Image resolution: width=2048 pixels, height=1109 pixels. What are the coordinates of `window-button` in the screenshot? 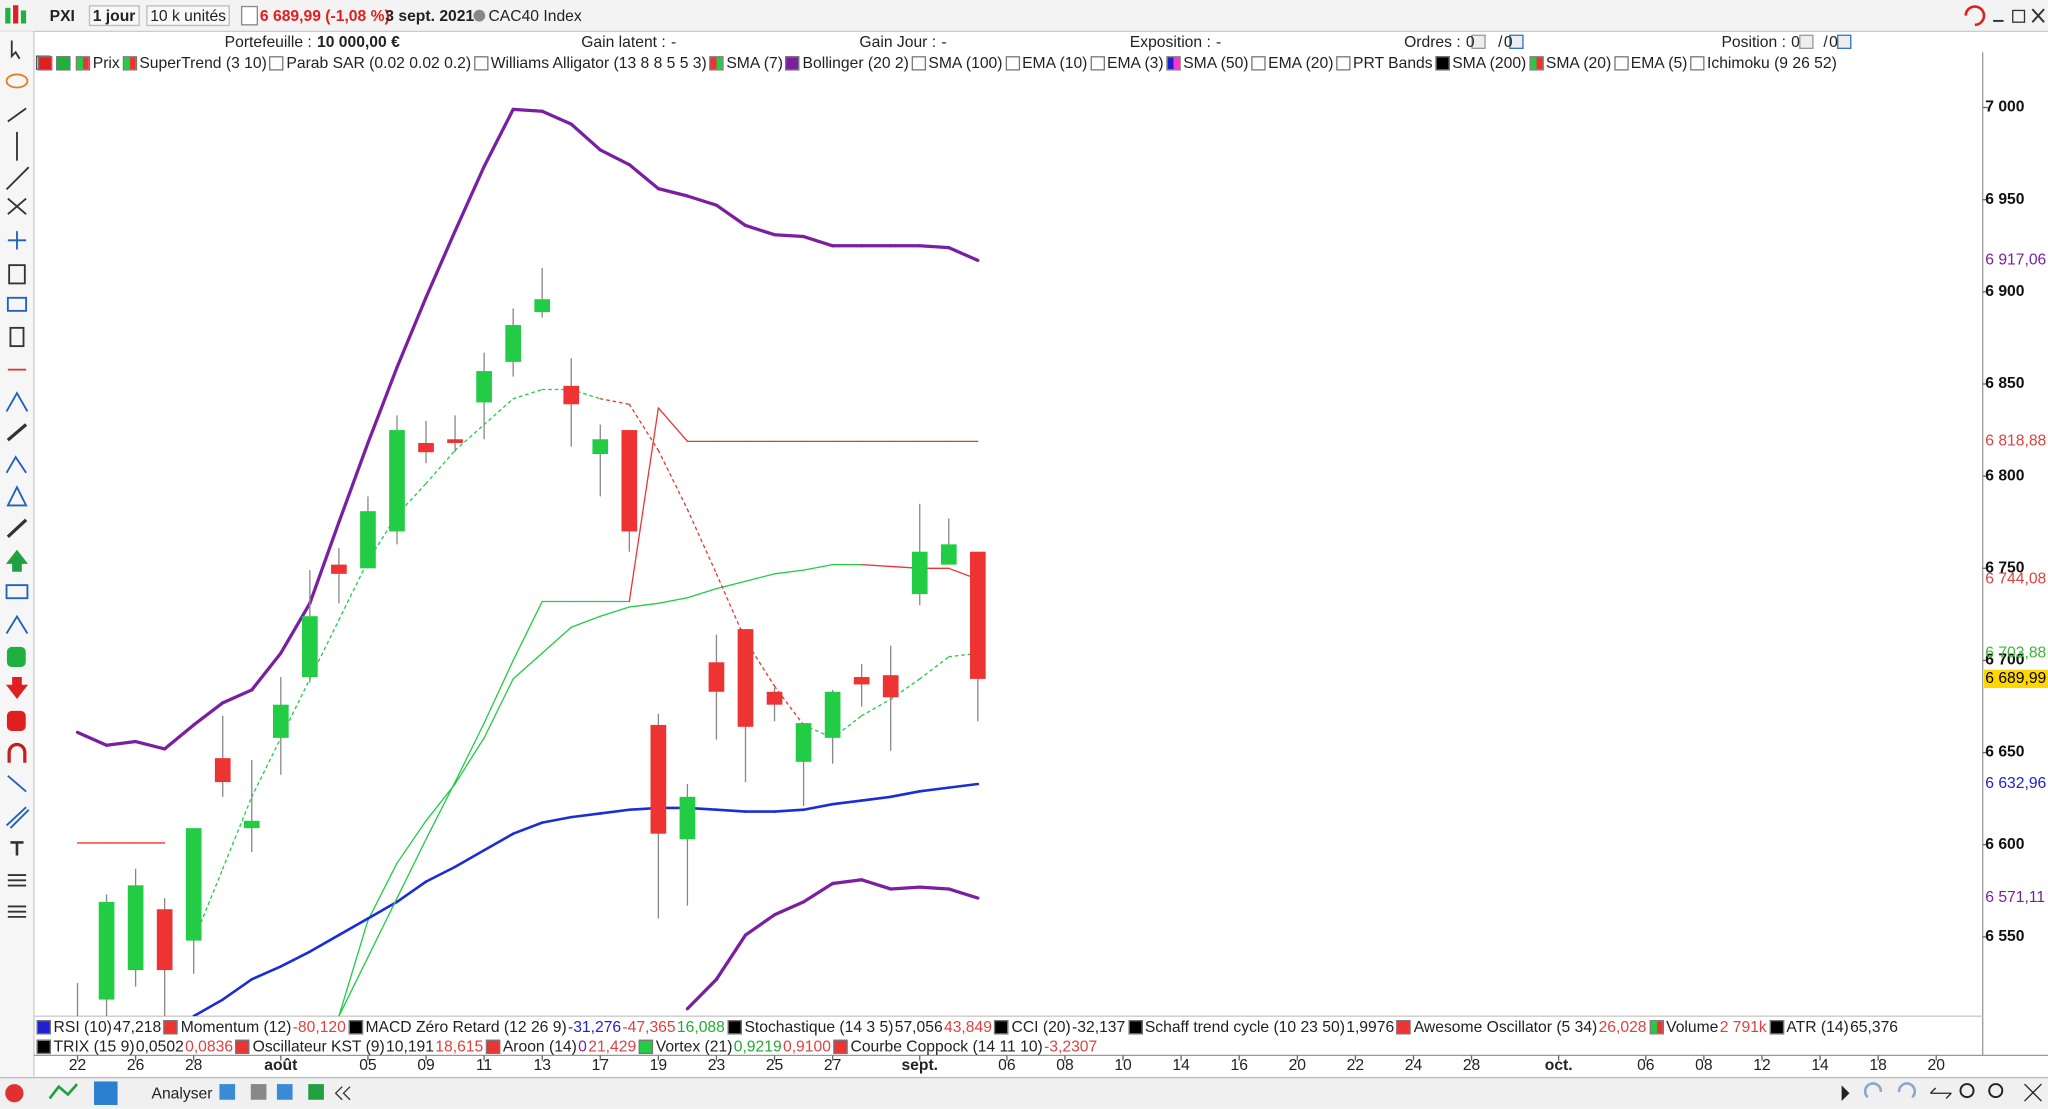 It's located at (284, 1092).